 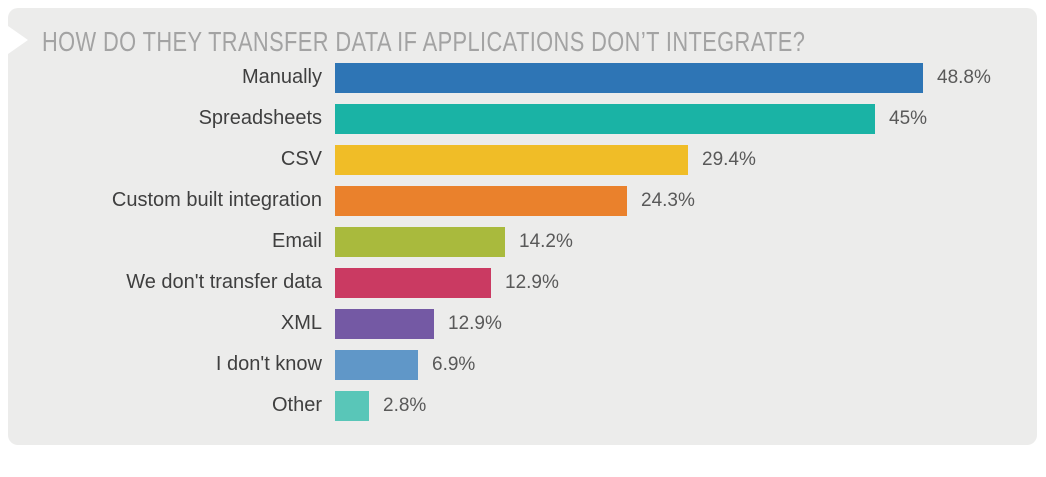 What do you see at coordinates (546, 241) in the screenshot?
I see `value-label: 14.2%` at bounding box center [546, 241].